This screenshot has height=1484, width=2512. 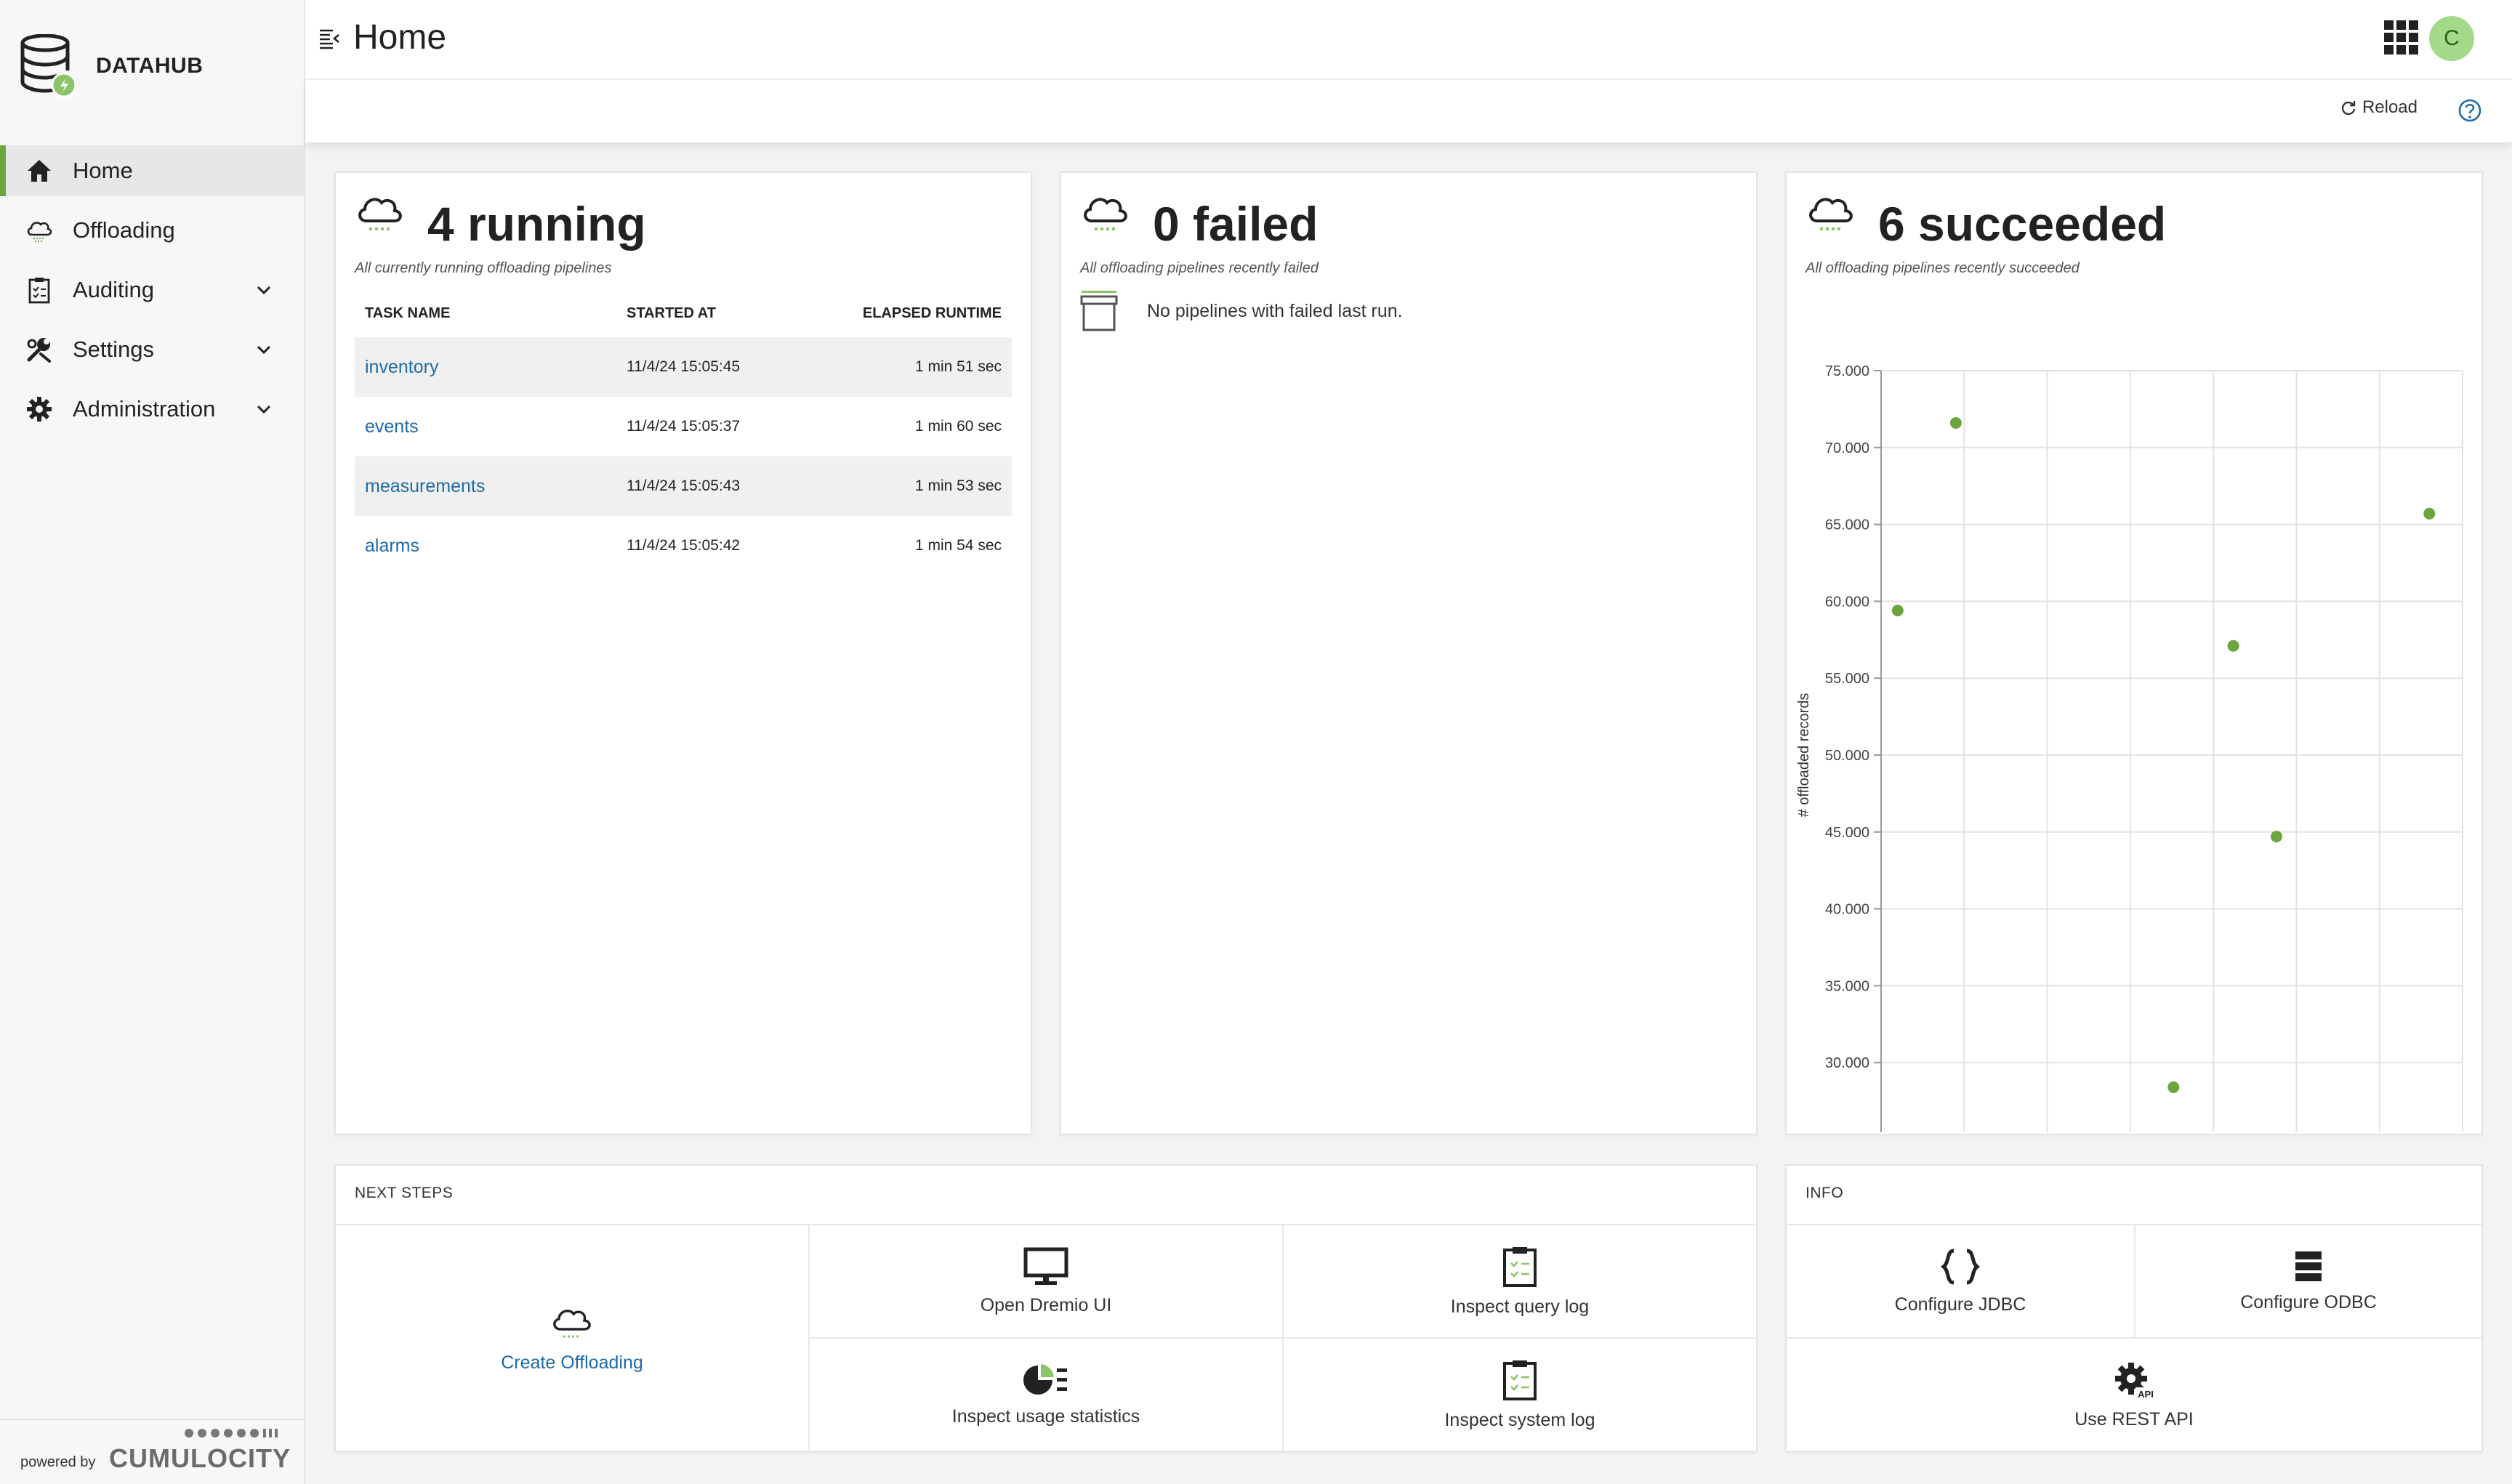 I want to click on pie-chart-icon, so click(x=1045, y=1379).